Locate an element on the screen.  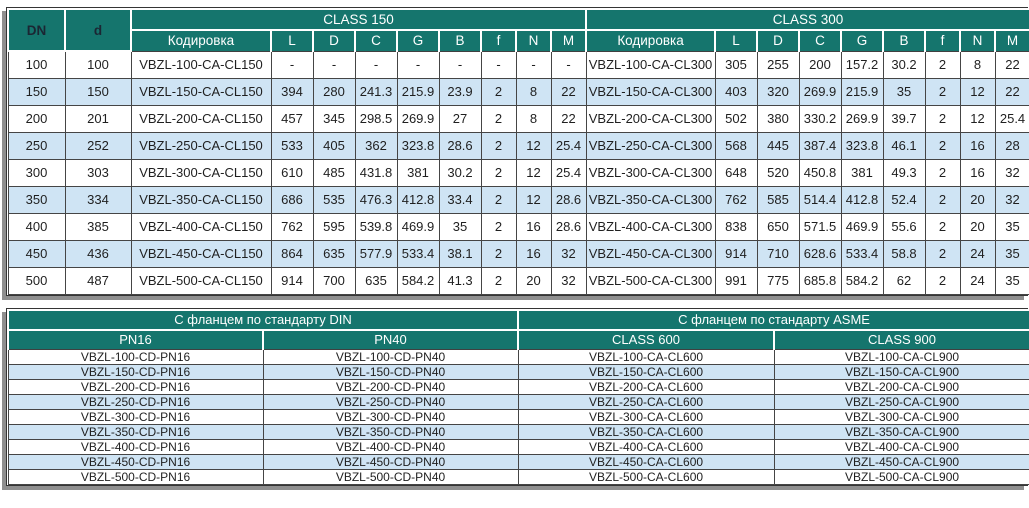
cell-B-150: 33.4 is located at coordinates (460, 199).